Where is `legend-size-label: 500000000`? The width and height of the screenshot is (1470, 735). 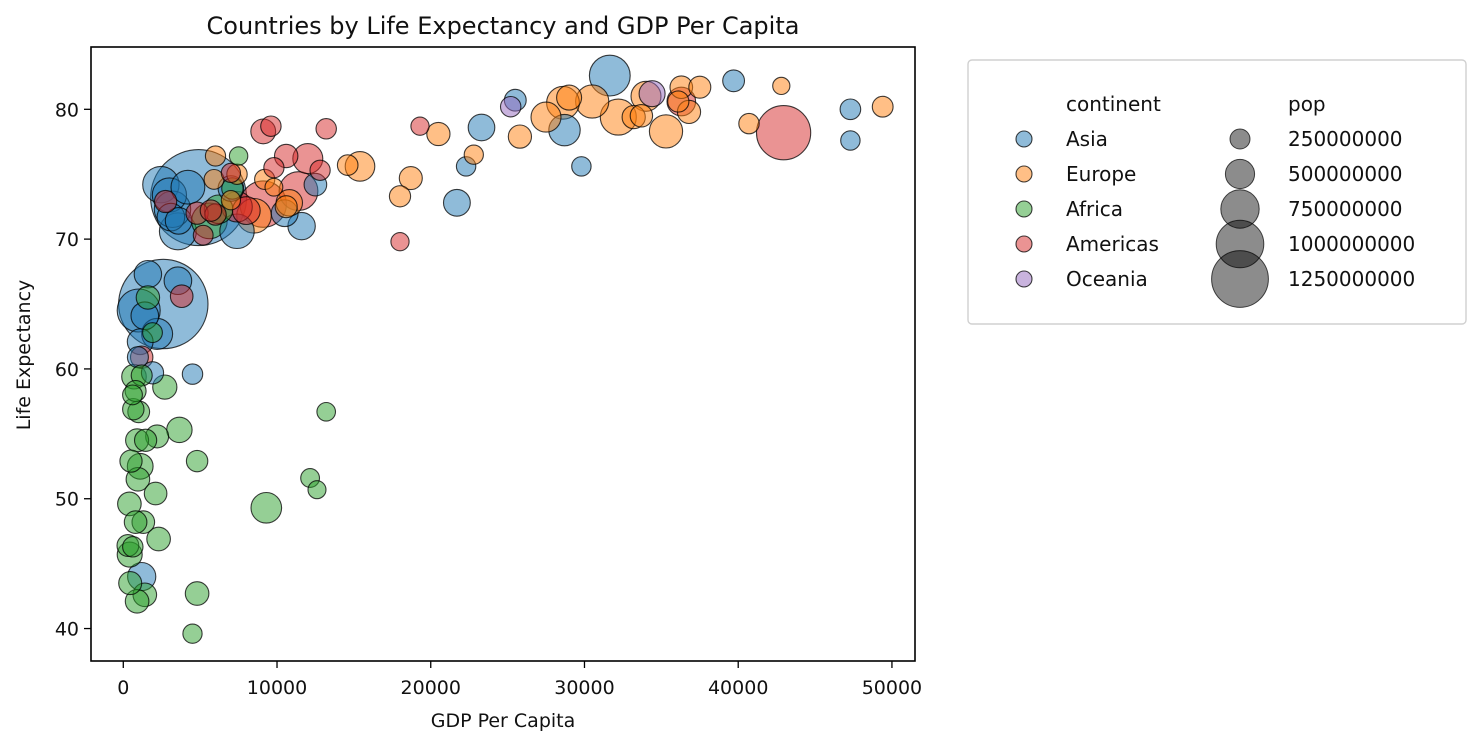
legend-size-label: 500000000 is located at coordinates (1345, 174).